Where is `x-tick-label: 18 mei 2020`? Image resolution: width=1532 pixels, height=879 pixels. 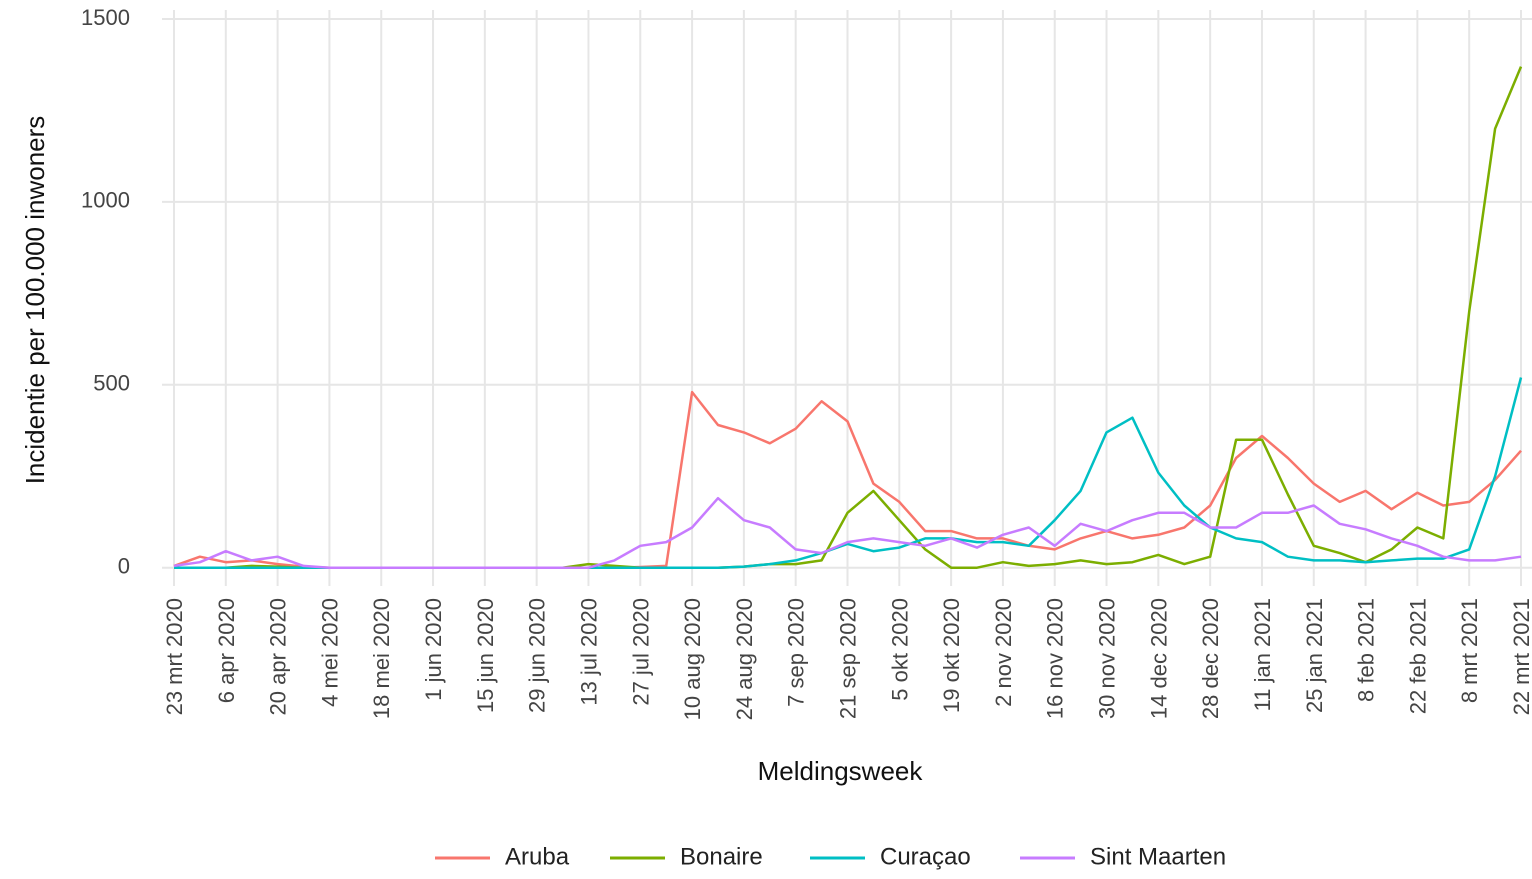
x-tick-label: 18 mei 2020 is located at coordinates (381, 658).